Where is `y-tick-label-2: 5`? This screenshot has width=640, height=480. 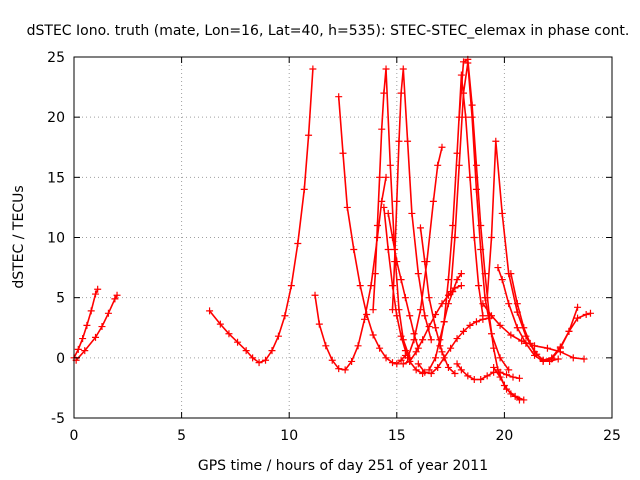
y-tick-label-2: 5 is located at coordinates (60, 299).